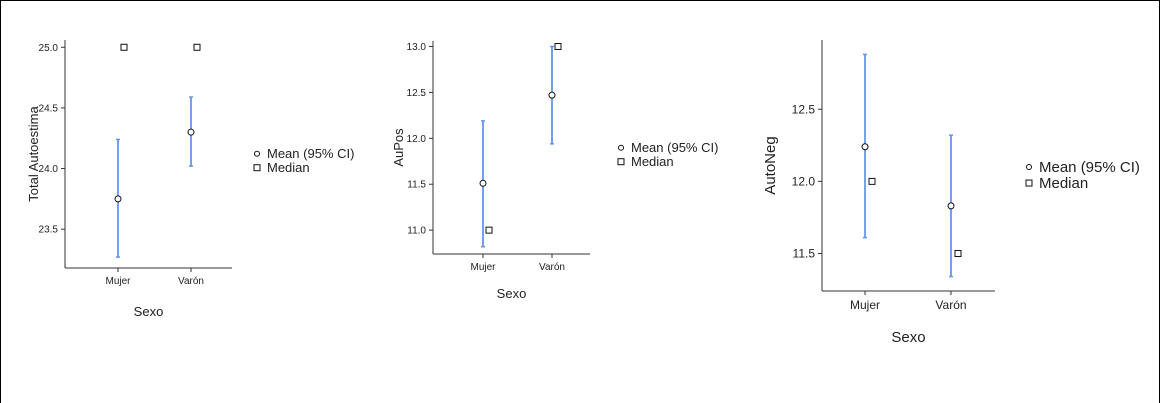  I want to click on y-tick-label: 13.0, so click(417, 47).